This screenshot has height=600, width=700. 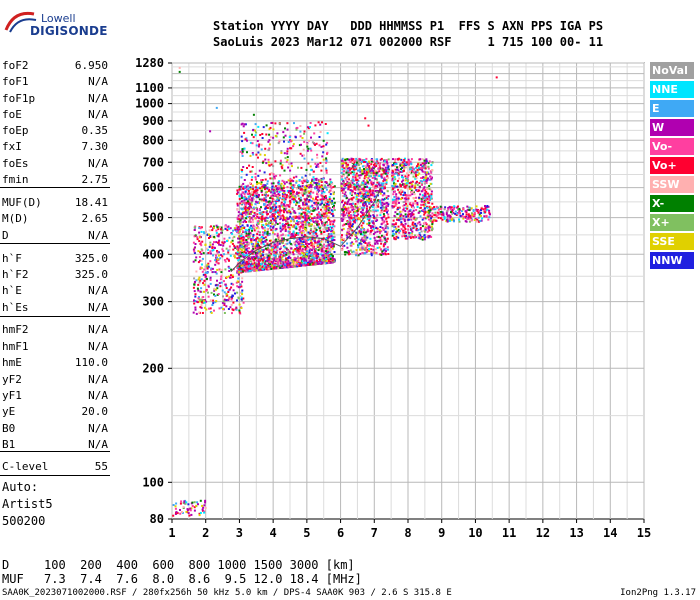 I want to click on param-label: yF1, so click(x=12, y=395).